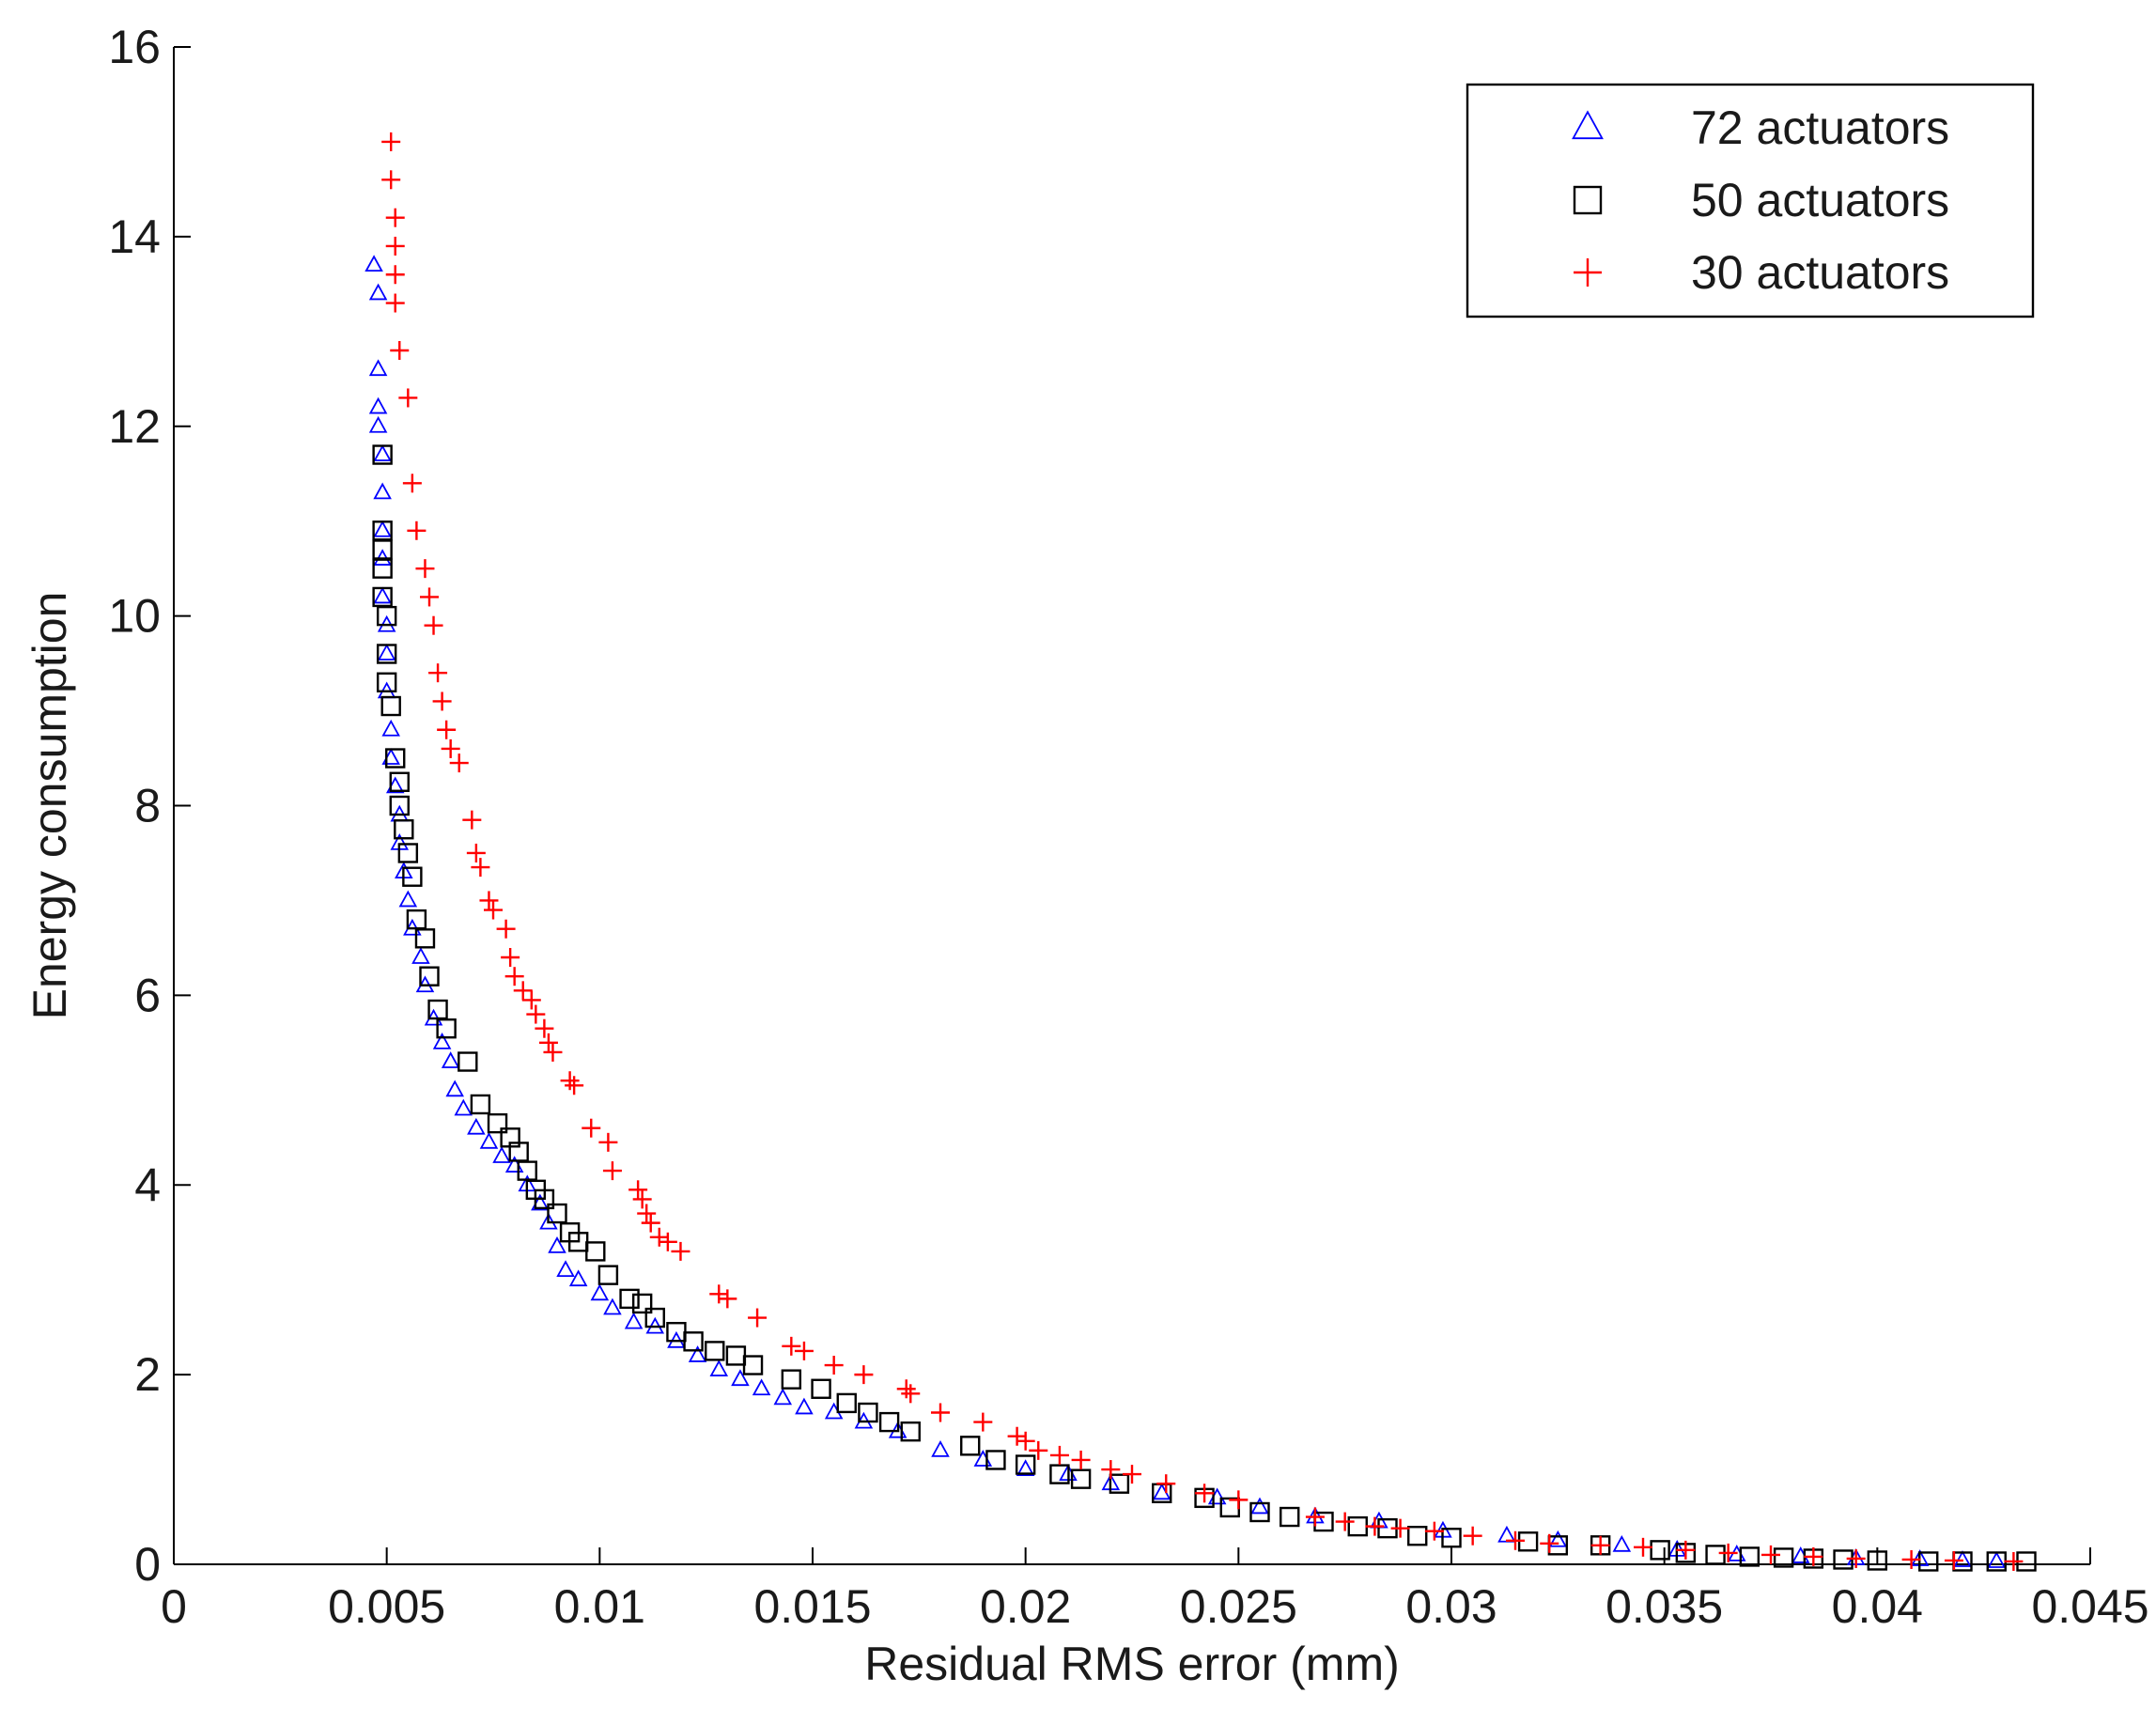  I want to click on x-tick-label: 0.01, so click(600, 1606).